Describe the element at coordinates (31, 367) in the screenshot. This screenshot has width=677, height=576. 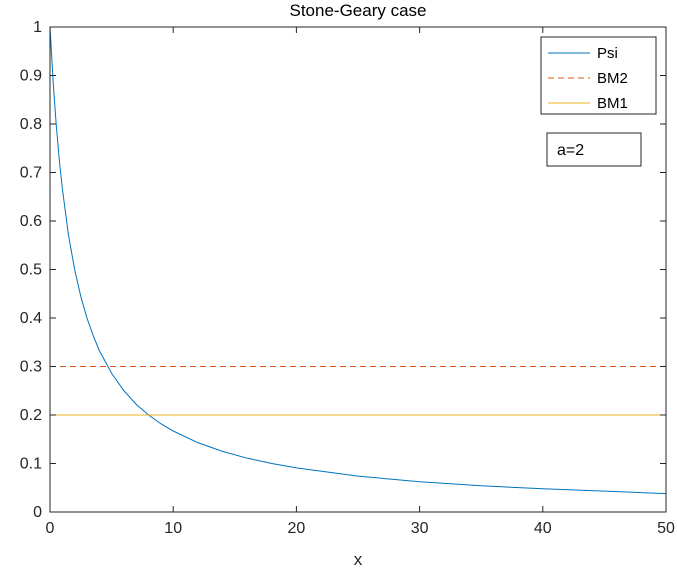
I see `y-tick-label: 0.3` at that location.